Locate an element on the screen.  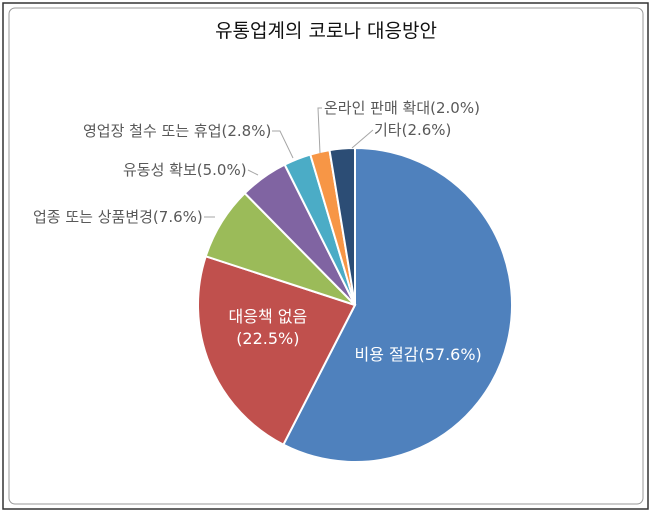
data-label: 비용 절감(57.6%) is located at coordinates (418, 354).